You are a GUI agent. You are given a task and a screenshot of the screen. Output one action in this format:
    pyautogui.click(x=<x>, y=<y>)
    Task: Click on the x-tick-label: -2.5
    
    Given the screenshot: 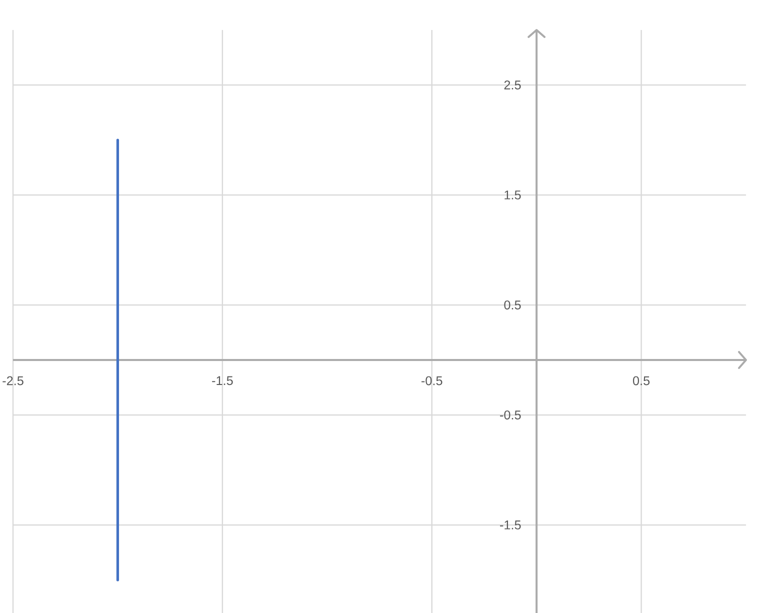 What is the action you would take?
    pyautogui.click(x=13, y=381)
    